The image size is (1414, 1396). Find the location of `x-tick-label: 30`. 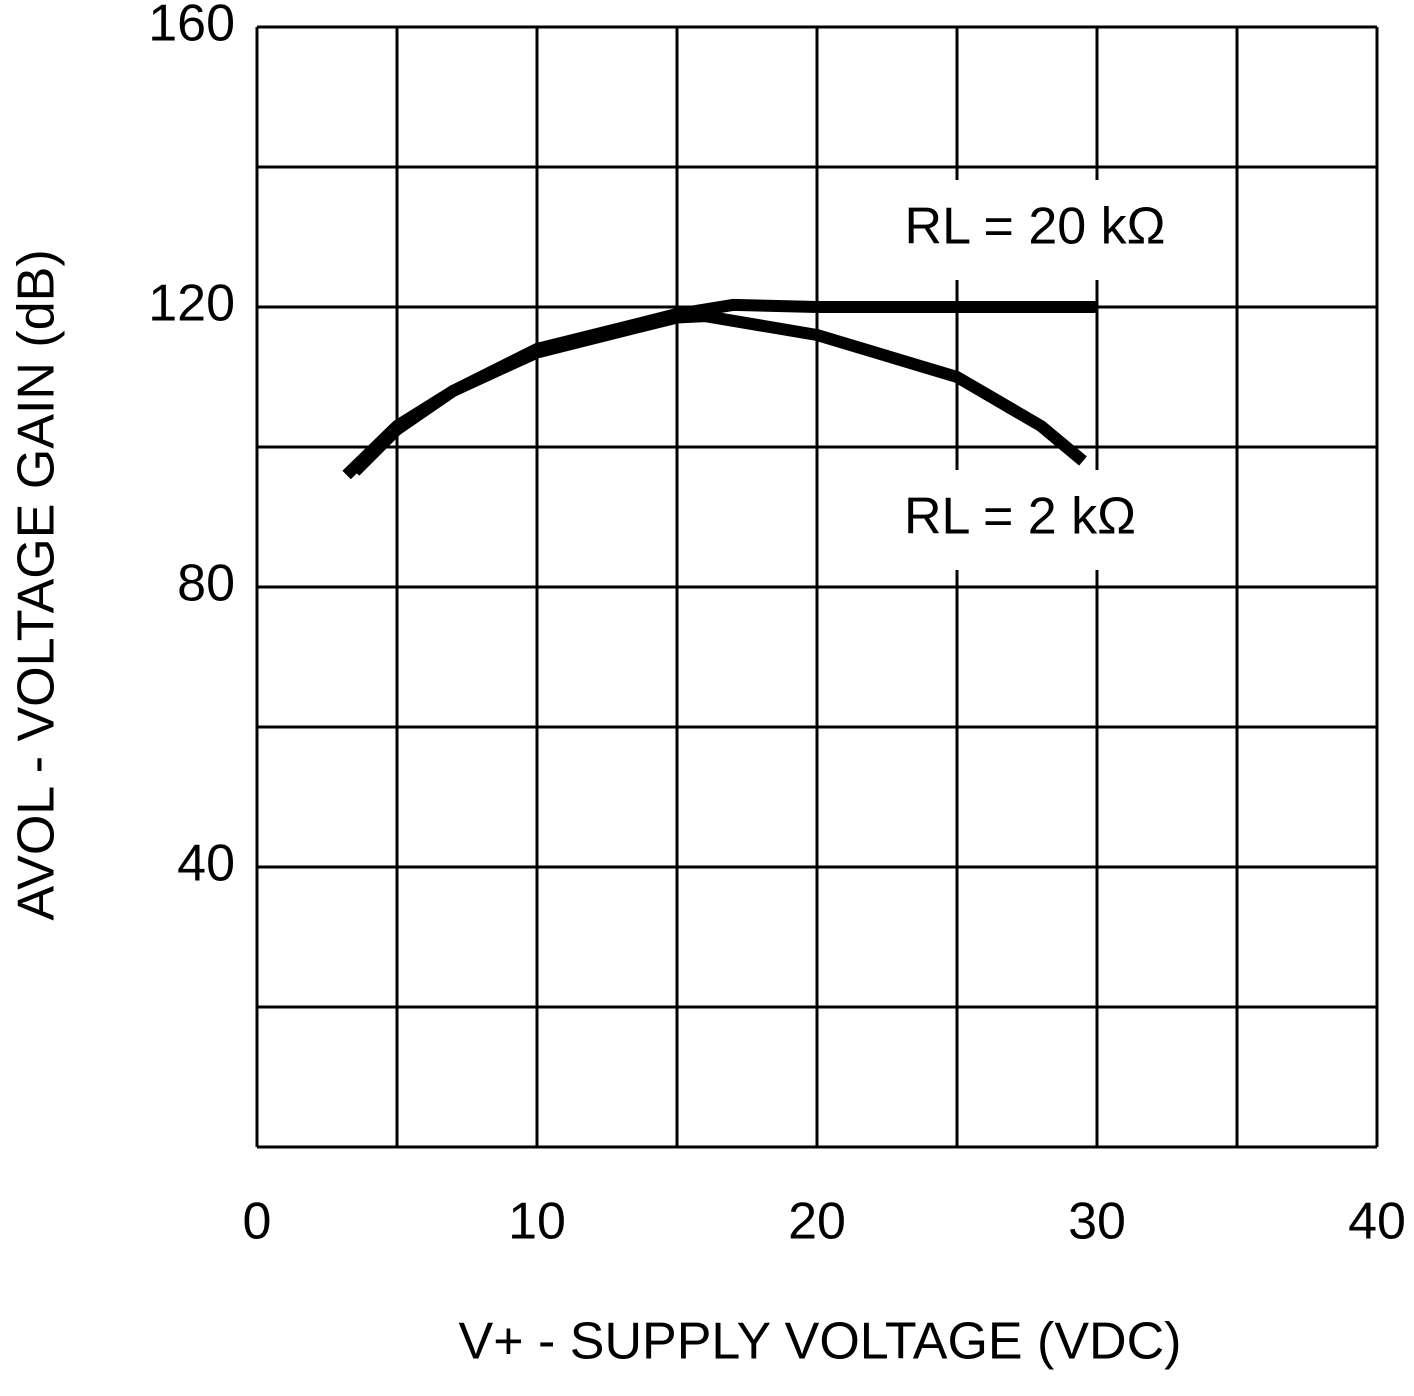

x-tick-label: 30 is located at coordinates (1097, 1222).